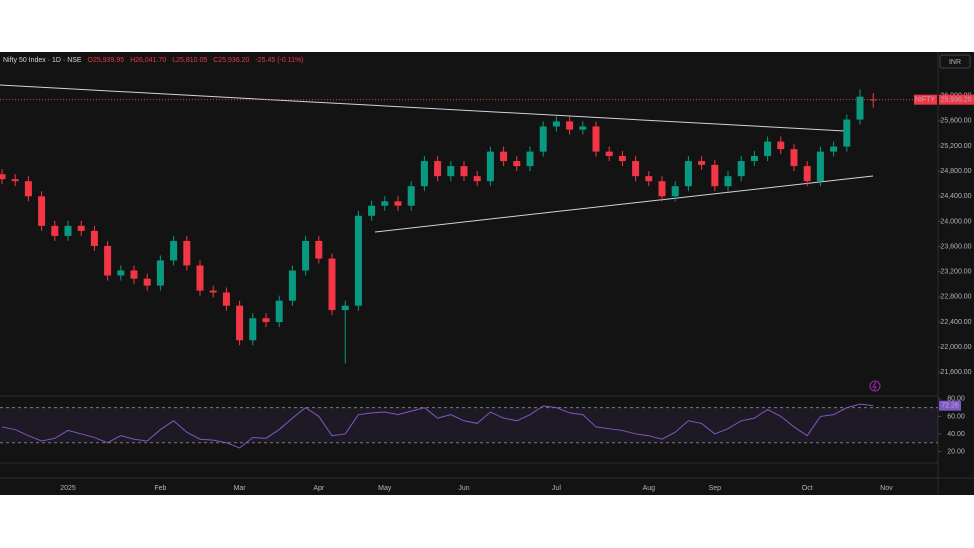 The width and height of the screenshot is (974, 548). Describe the element at coordinates (956, 416) in the screenshot. I see `rsi-tick-label: 60.00` at that location.